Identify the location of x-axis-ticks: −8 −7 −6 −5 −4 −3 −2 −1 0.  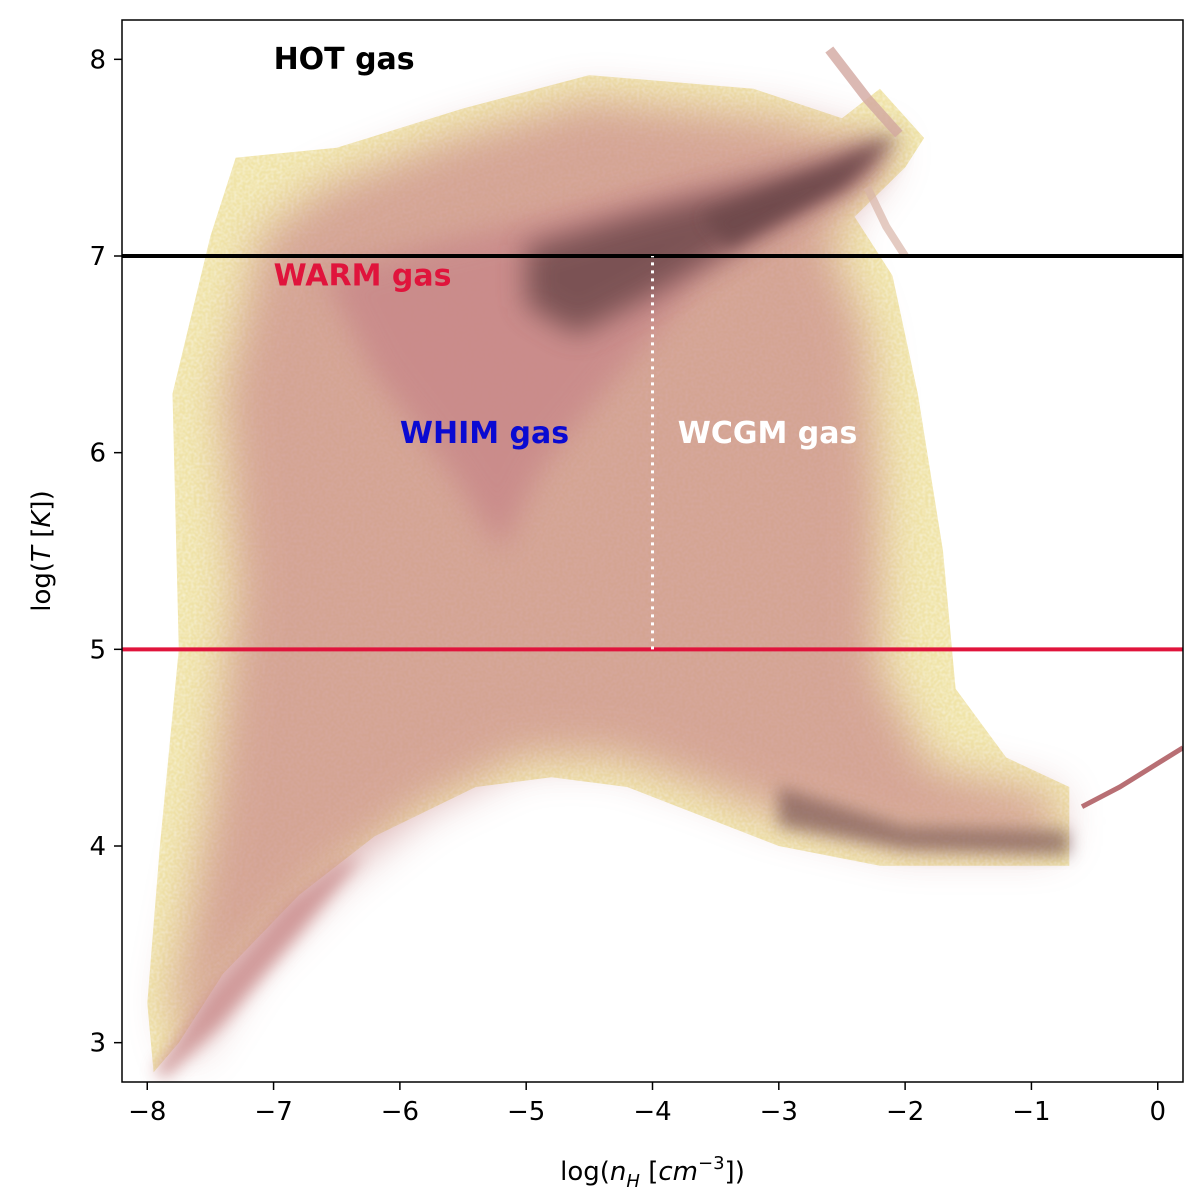
(647, 1104).